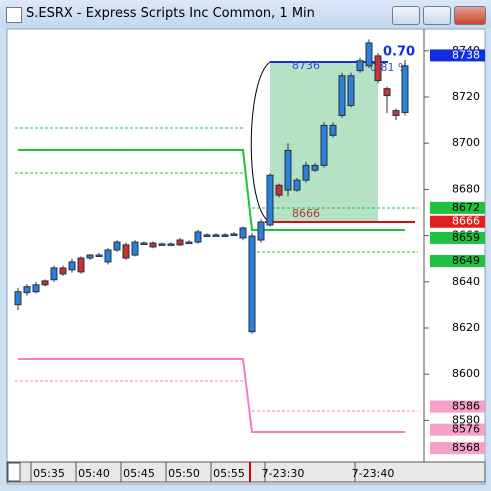  I want to click on y-tick-label: 8640, so click(466, 281).